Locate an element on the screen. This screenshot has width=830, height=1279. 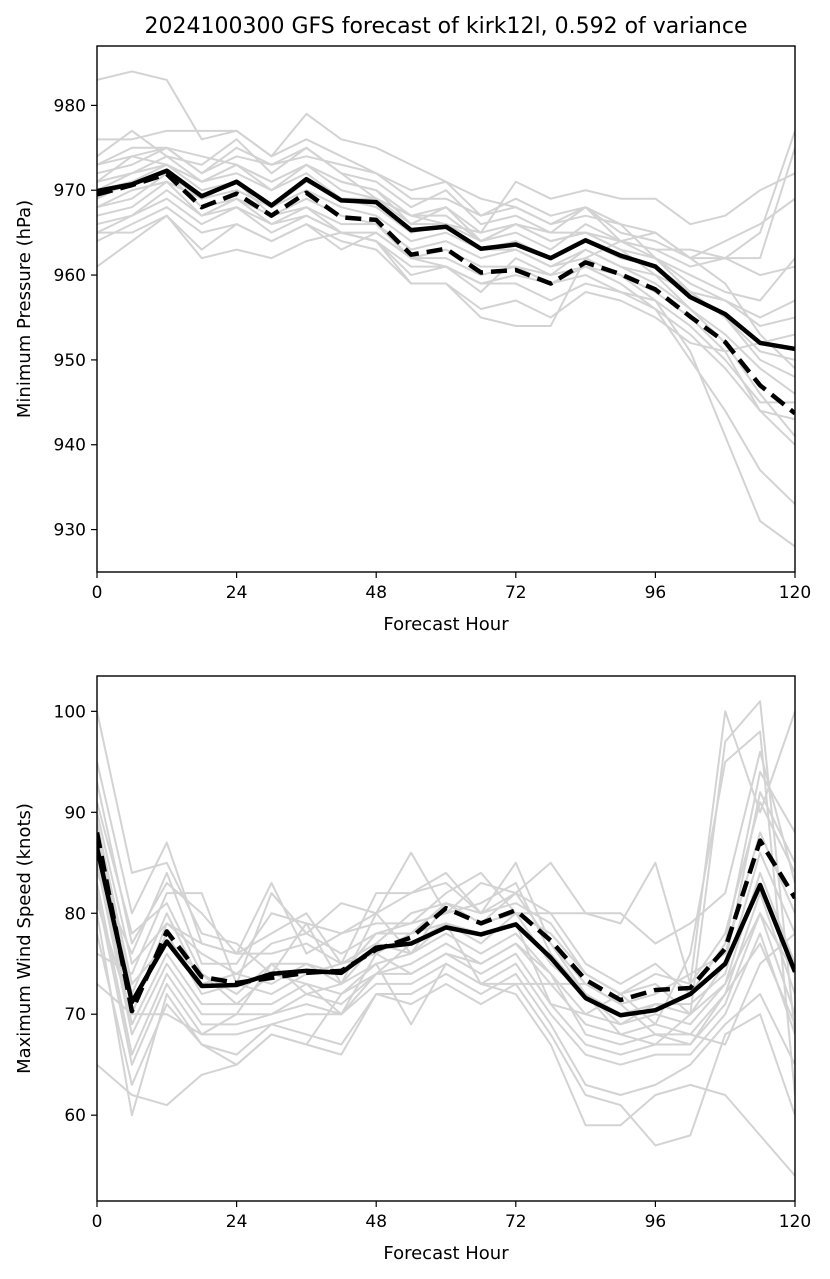
wind-xtick-label-48: 48 is located at coordinates (376, 1222).